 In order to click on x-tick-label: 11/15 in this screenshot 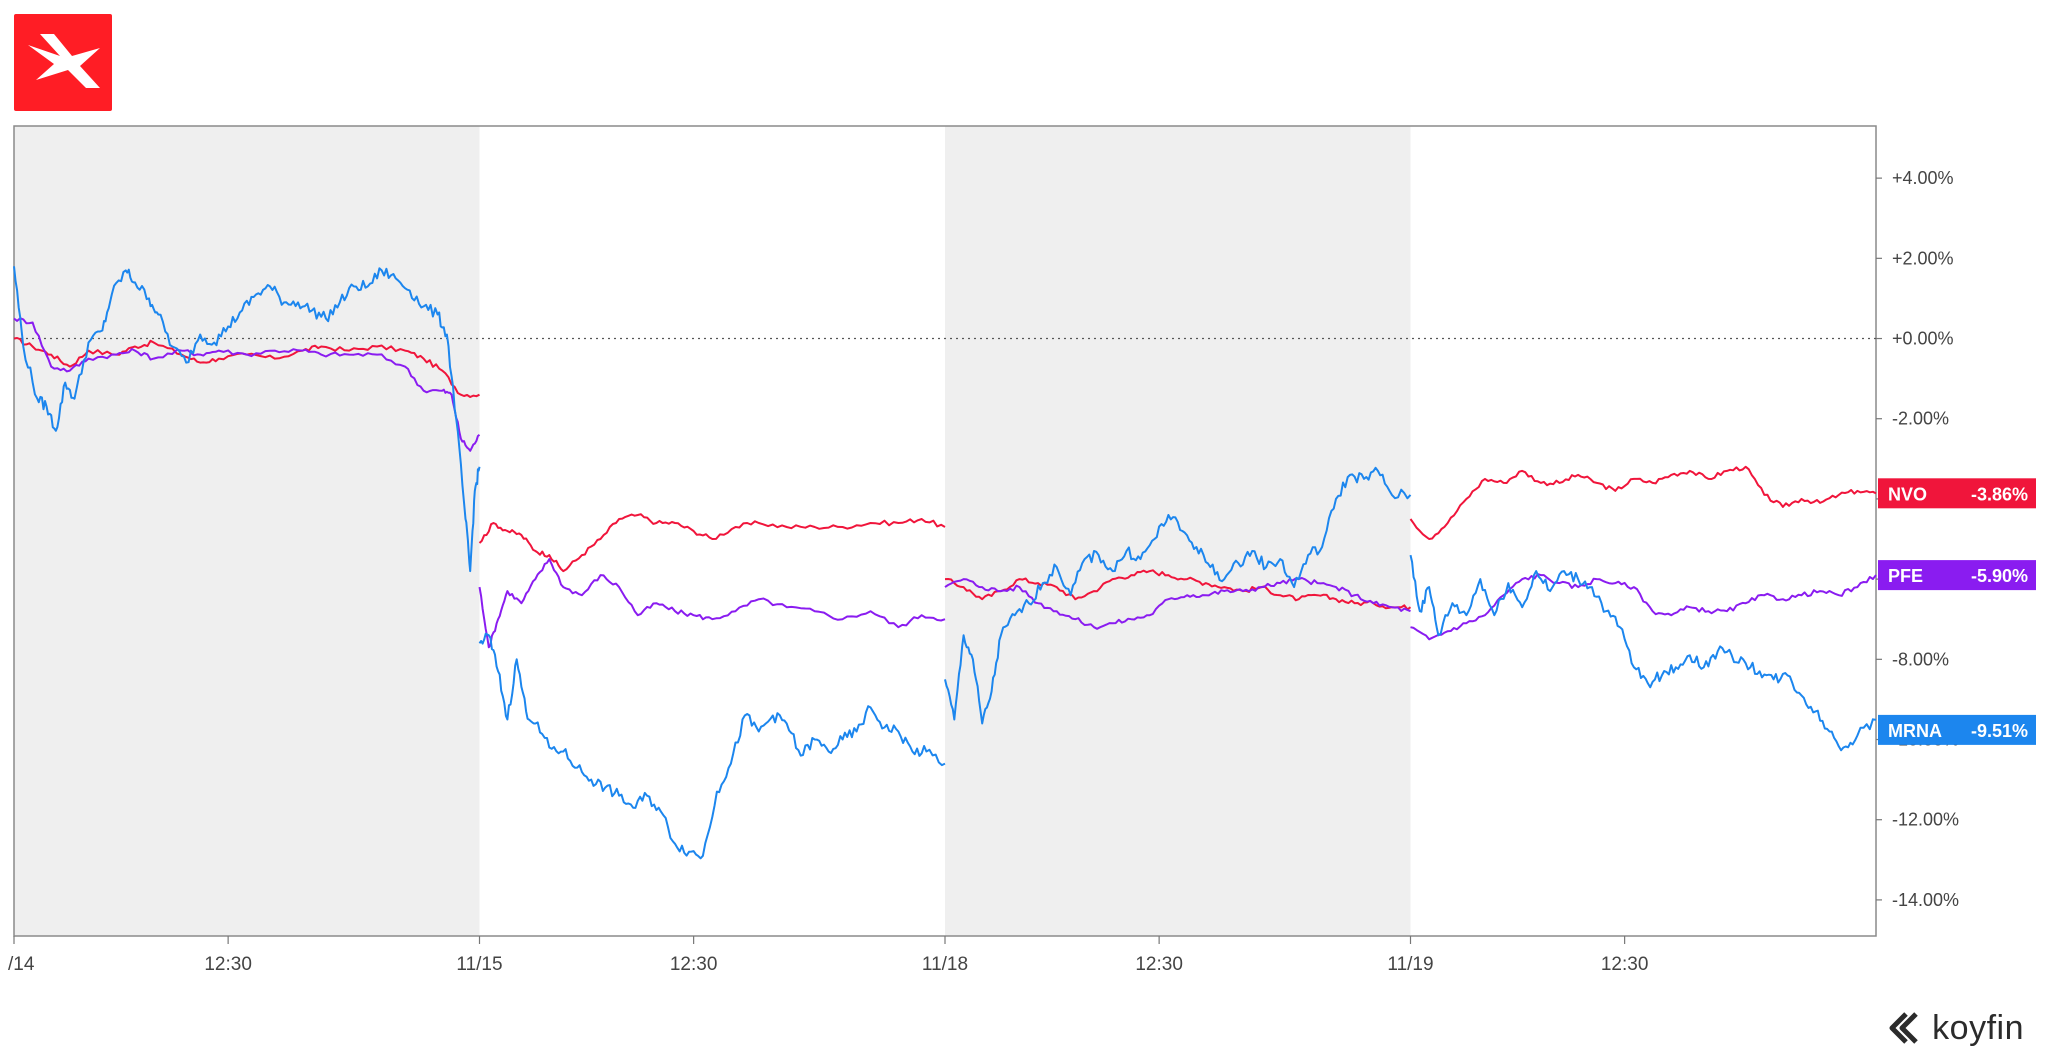, I will do `click(479, 964)`.